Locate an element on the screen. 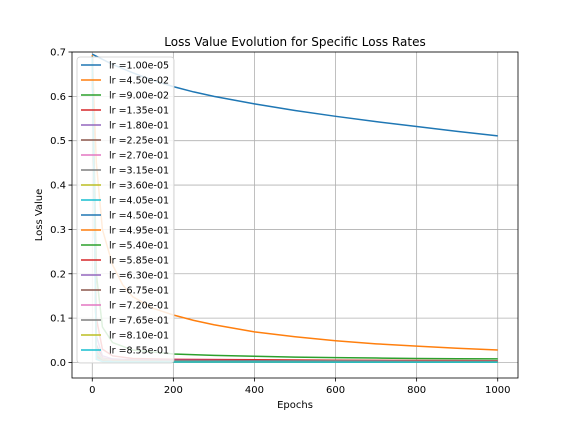 This screenshot has height=432, width=576. legend-entry-label: lr =9.00e-02 is located at coordinates (139, 96).